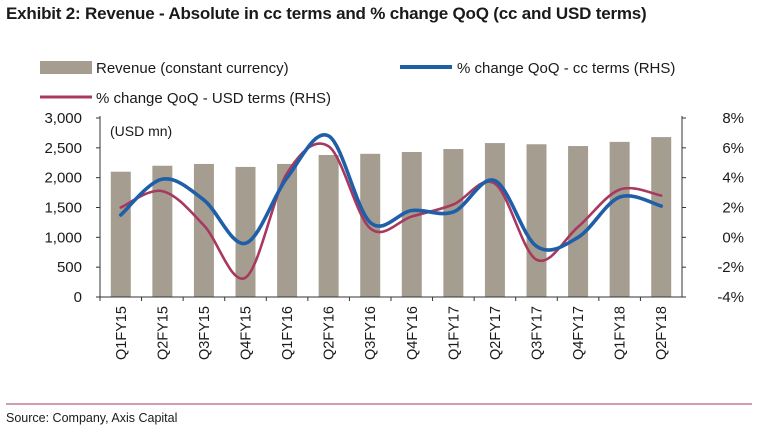 This screenshot has height=437, width=761. I want to click on left-tick-label: 2,000, so click(63, 178).